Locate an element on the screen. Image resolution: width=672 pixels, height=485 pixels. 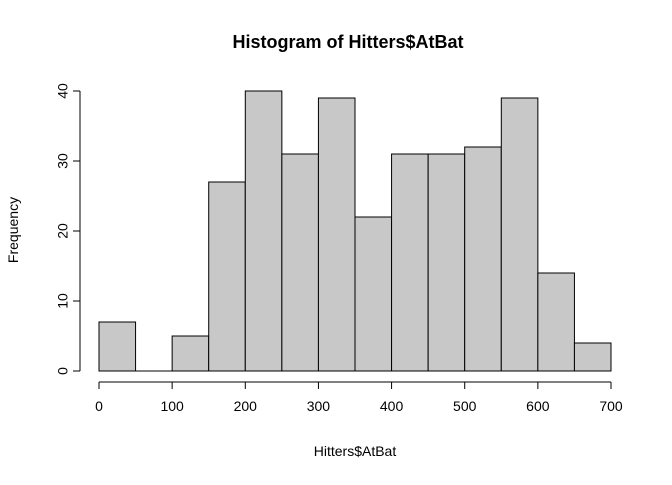
x-tick-label-3: 300 is located at coordinates (319, 406).